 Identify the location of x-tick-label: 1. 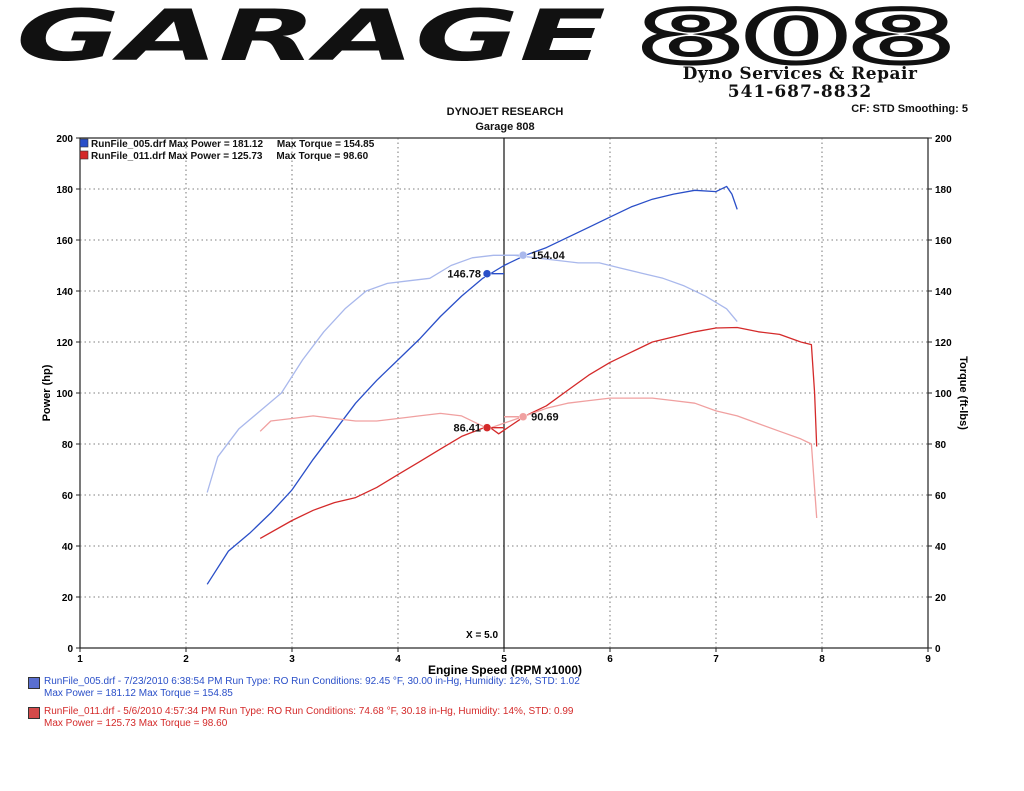
(80, 659).